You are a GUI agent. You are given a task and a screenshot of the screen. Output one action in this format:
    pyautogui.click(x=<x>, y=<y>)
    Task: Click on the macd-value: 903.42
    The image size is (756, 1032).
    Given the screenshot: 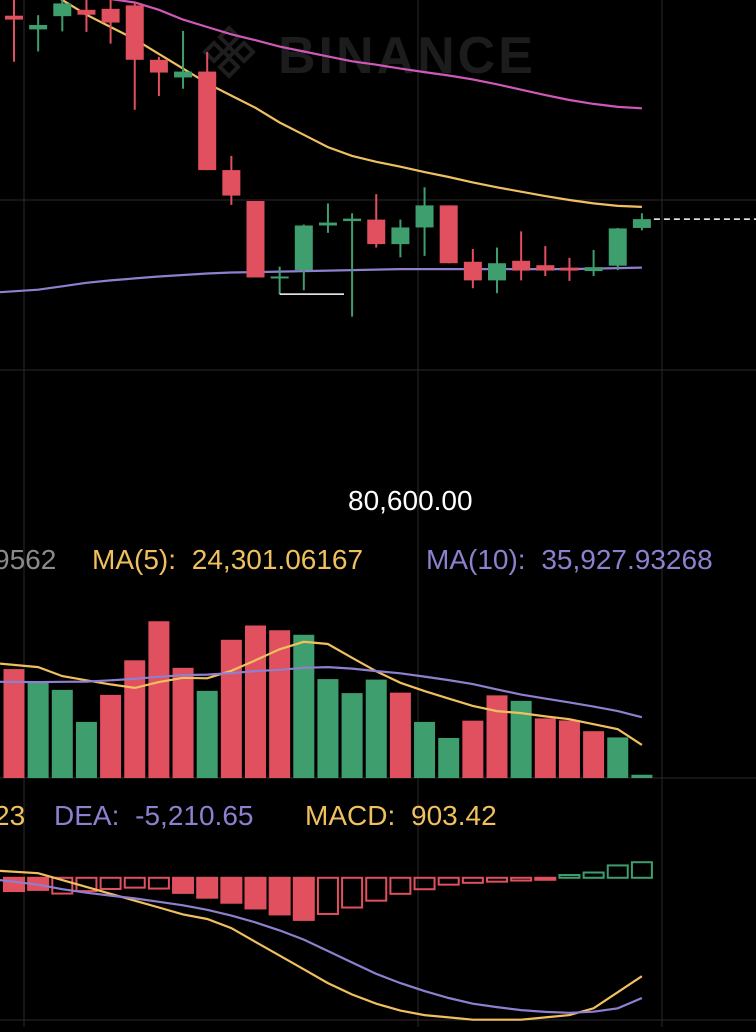 What is the action you would take?
    pyautogui.click(x=454, y=815)
    